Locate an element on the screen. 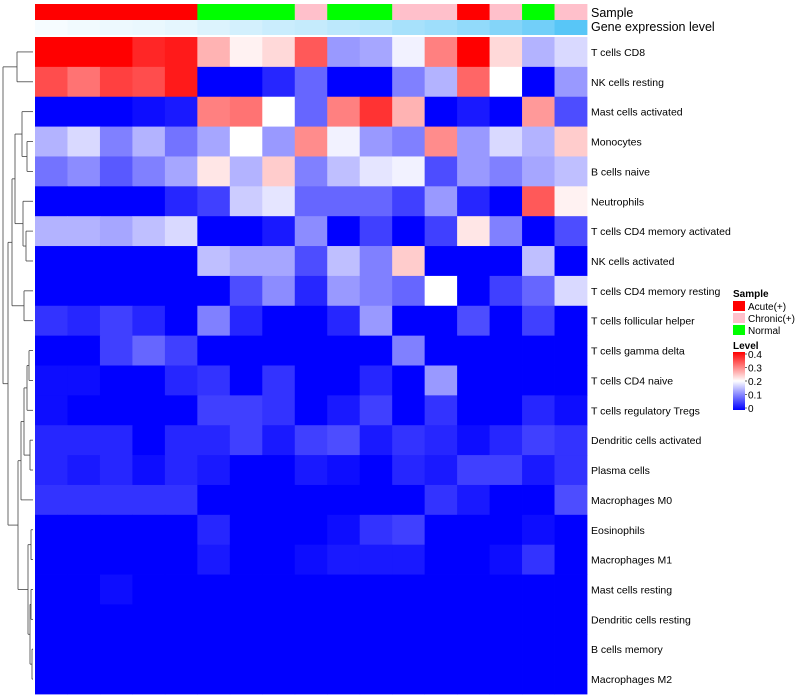 The width and height of the screenshot is (800, 700). row-label: T cells gamma delta is located at coordinates (638, 352).